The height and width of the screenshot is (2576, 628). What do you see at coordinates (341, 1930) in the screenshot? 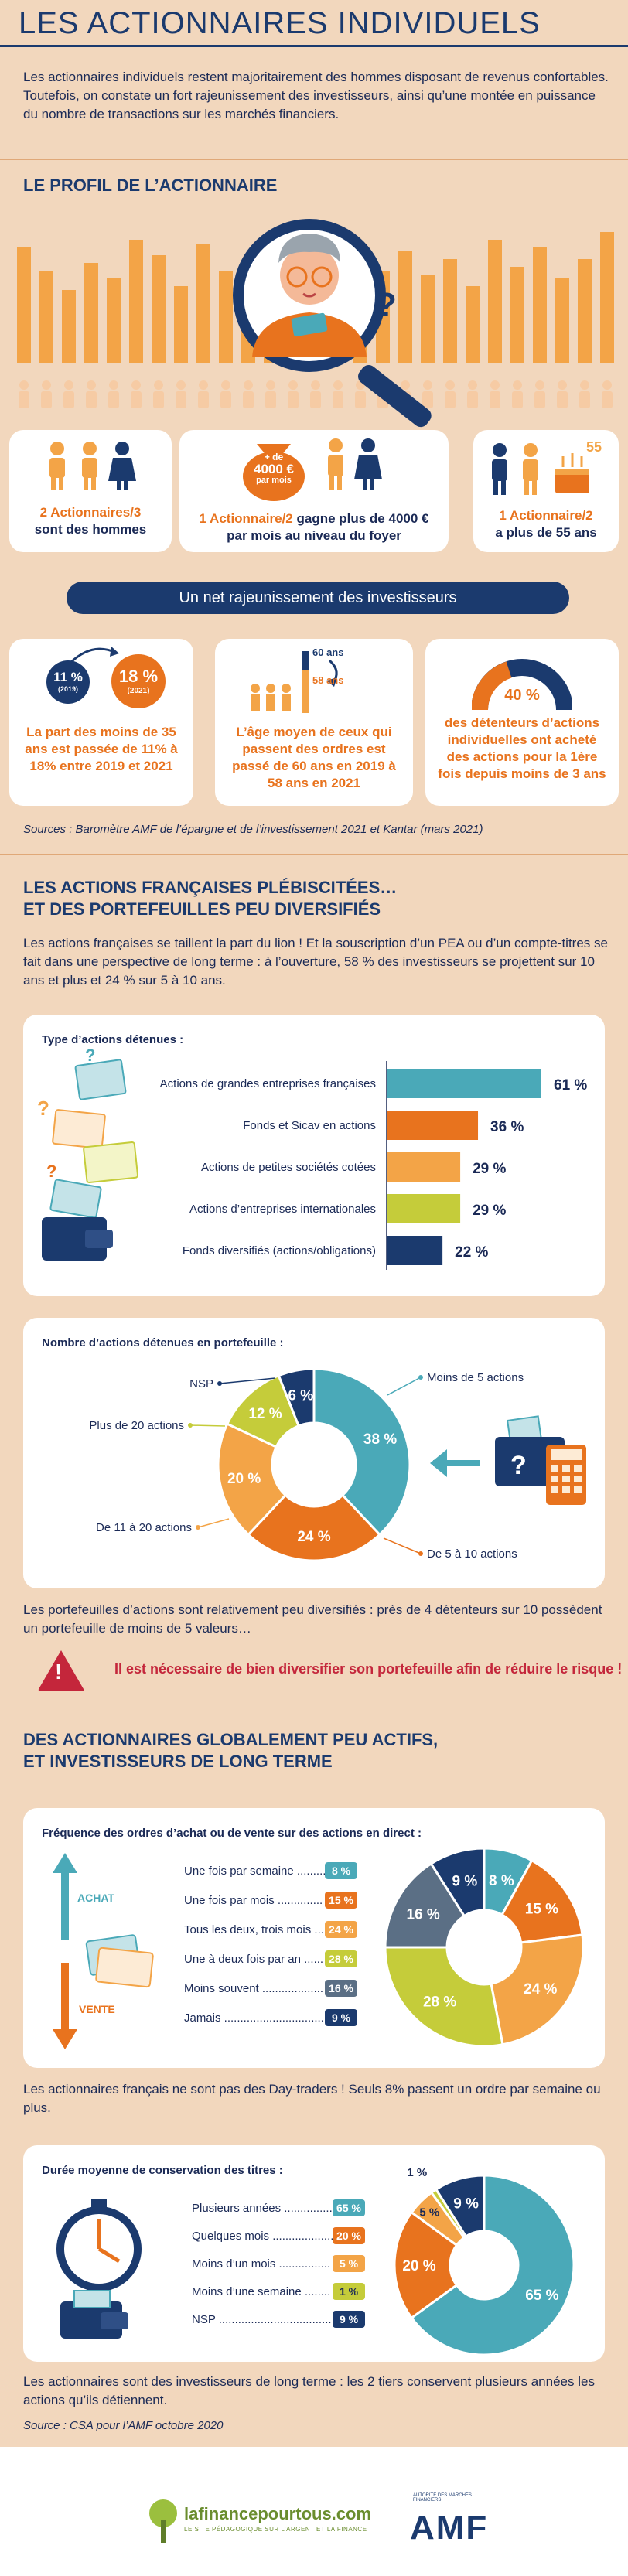
I see `legend-value: 24 %` at bounding box center [341, 1930].